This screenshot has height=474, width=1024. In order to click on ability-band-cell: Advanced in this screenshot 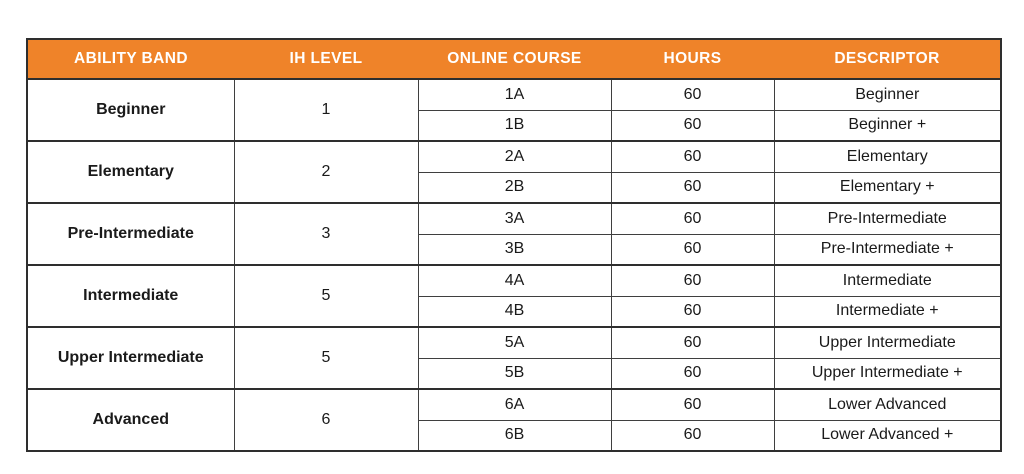, I will do `click(130, 420)`.